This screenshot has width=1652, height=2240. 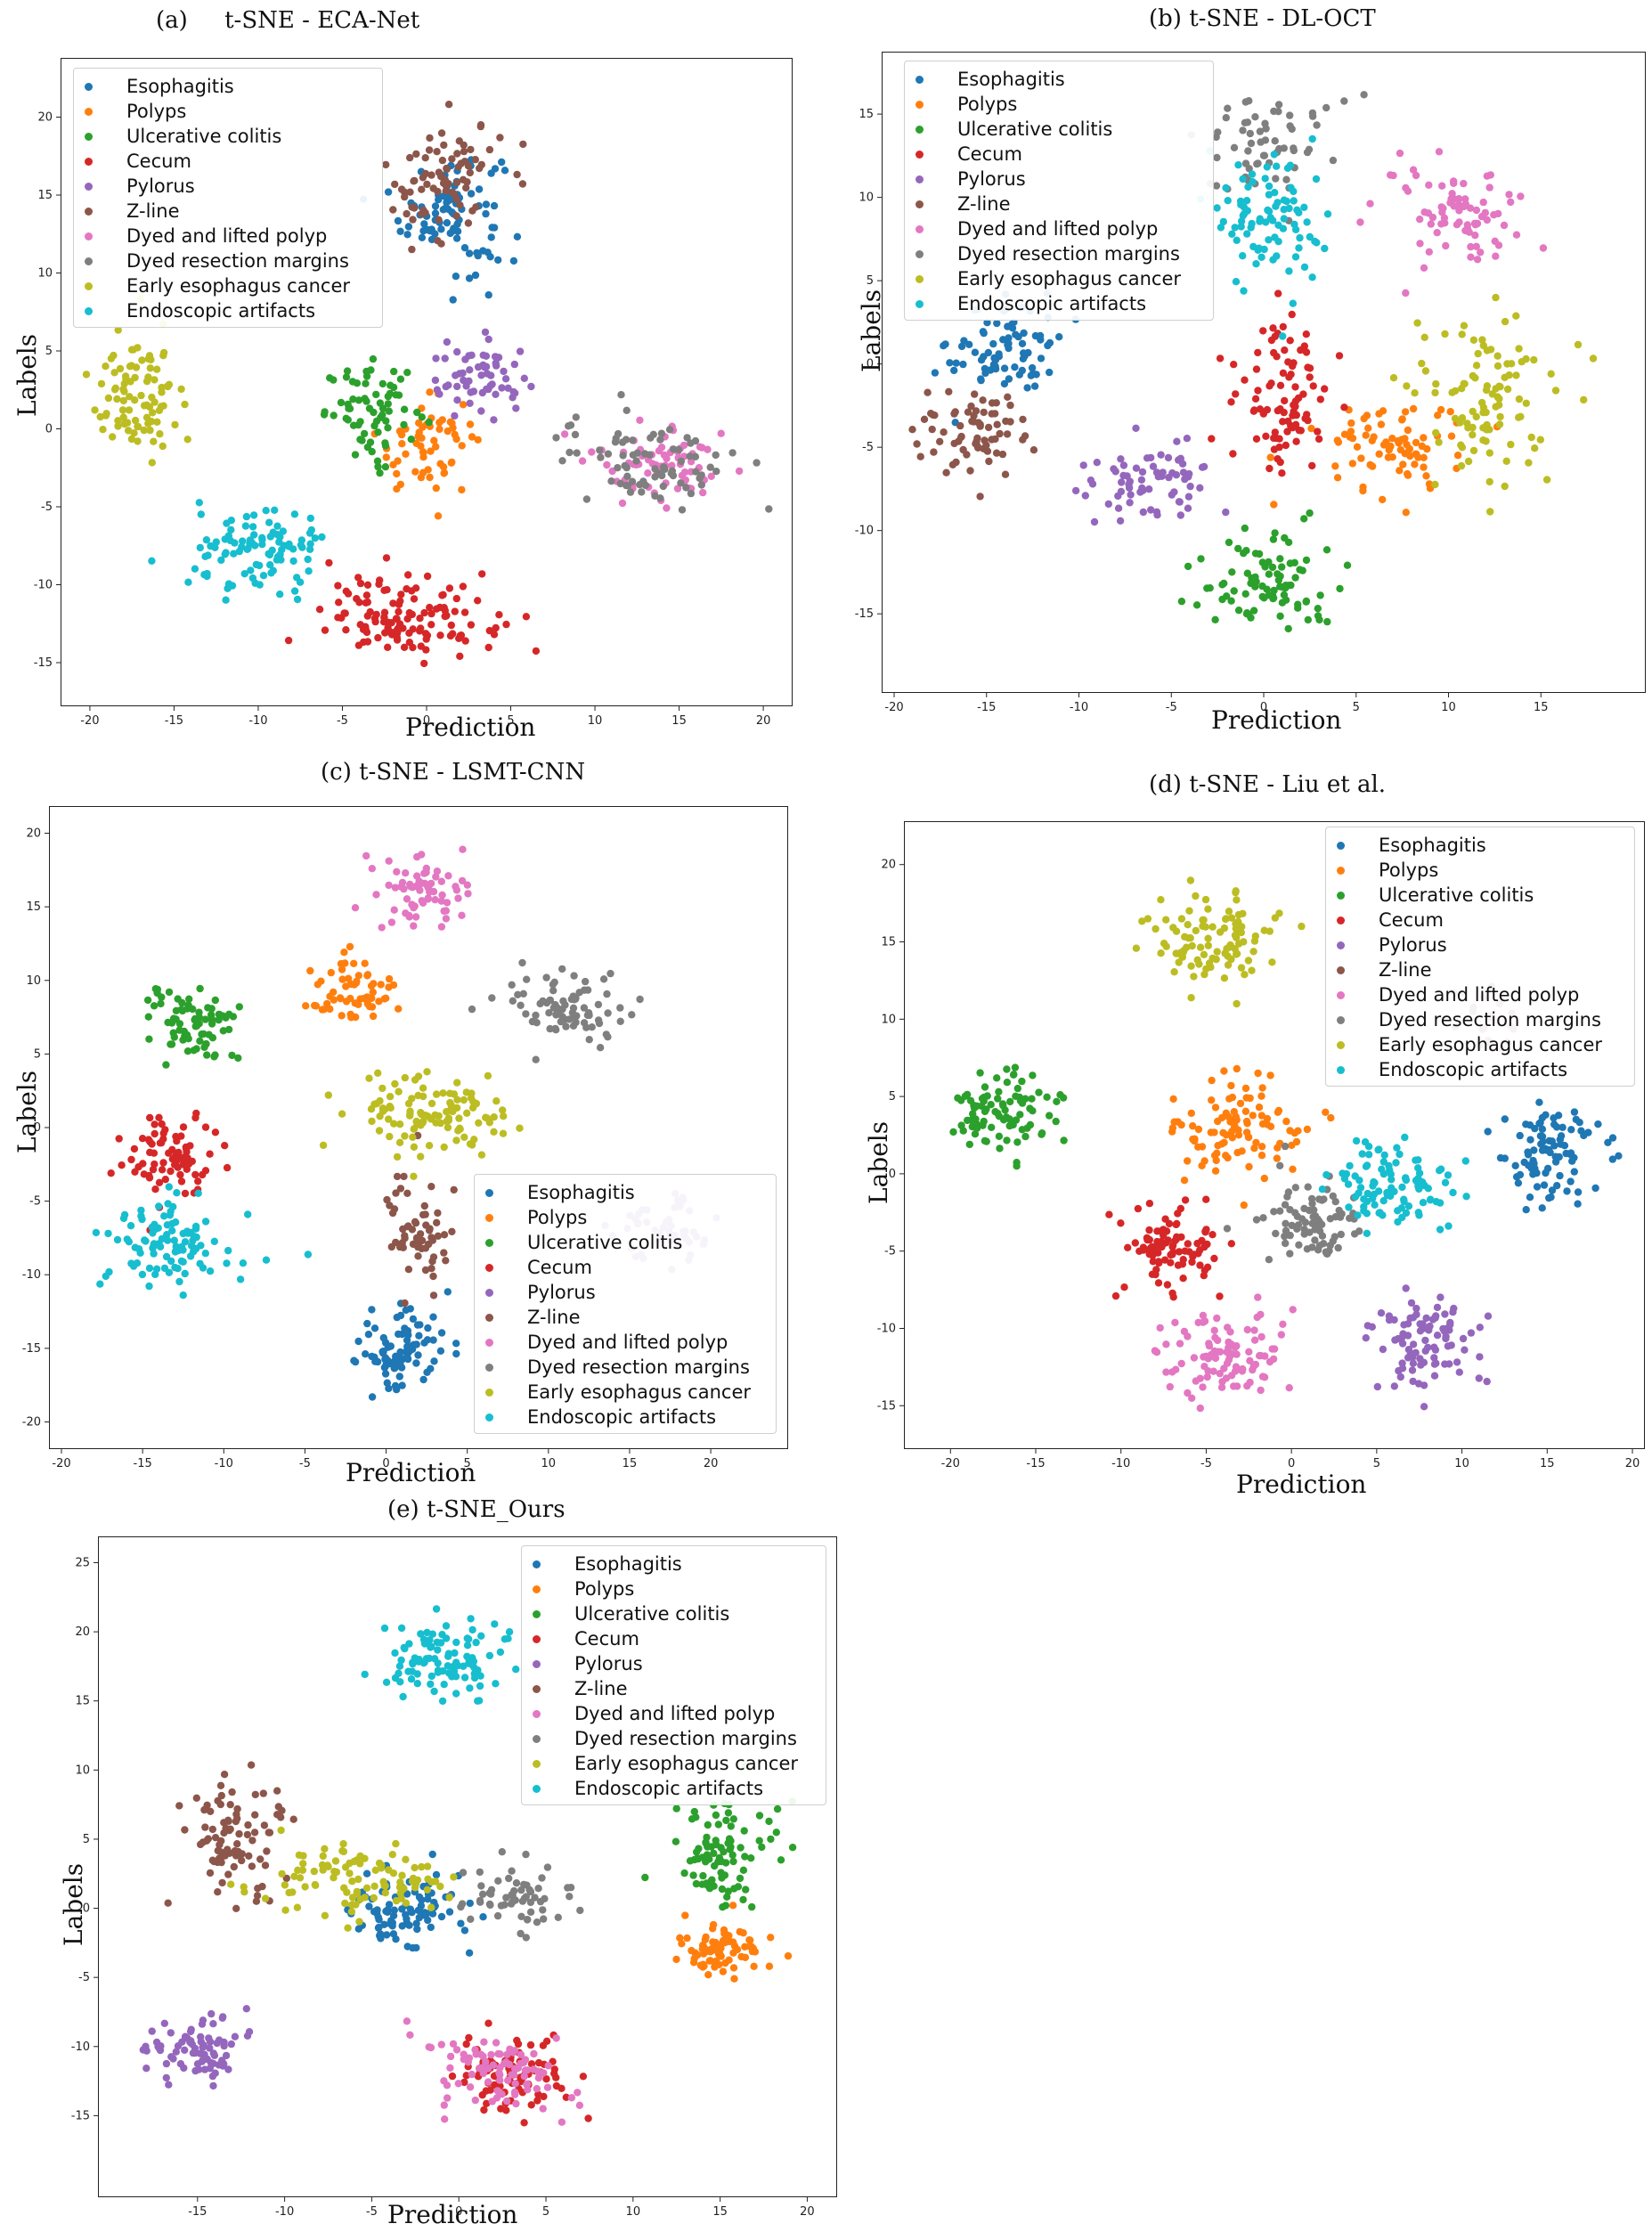 I want to click on y-tick-label: -5, so click(x=868, y=448).